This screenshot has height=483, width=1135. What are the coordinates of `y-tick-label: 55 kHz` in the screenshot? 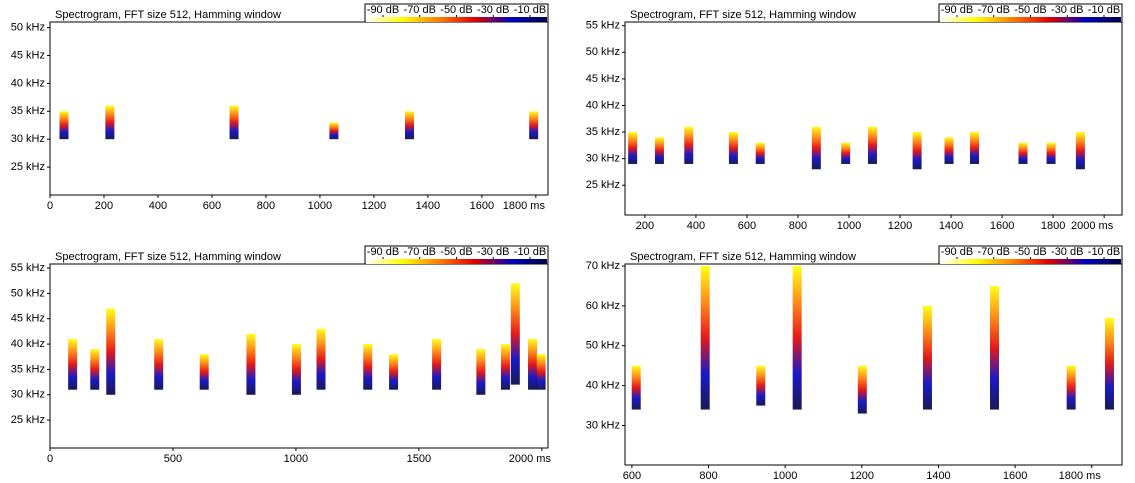 It's located at (28, 268).